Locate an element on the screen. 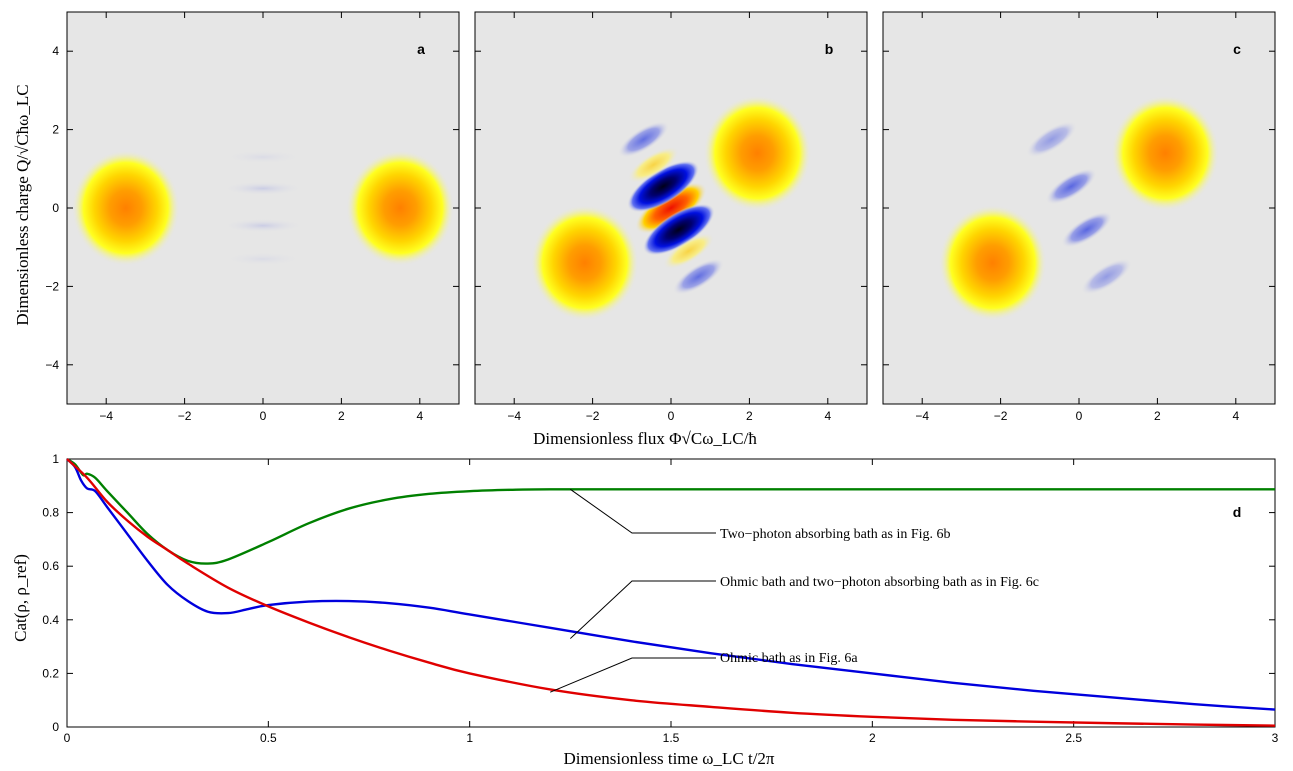 The image size is (1293, 771). y-tick-label: 0.6 is located at coordinates (50, 566).